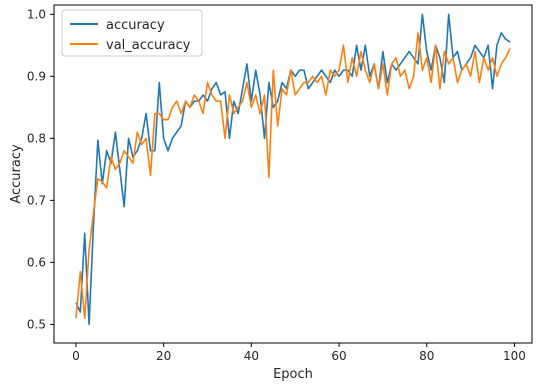 This screenshot has height=384, width=542. Describe the element at coordinates (163, 356) in the screenshot. I see `x-tick-label: 20` at that location.